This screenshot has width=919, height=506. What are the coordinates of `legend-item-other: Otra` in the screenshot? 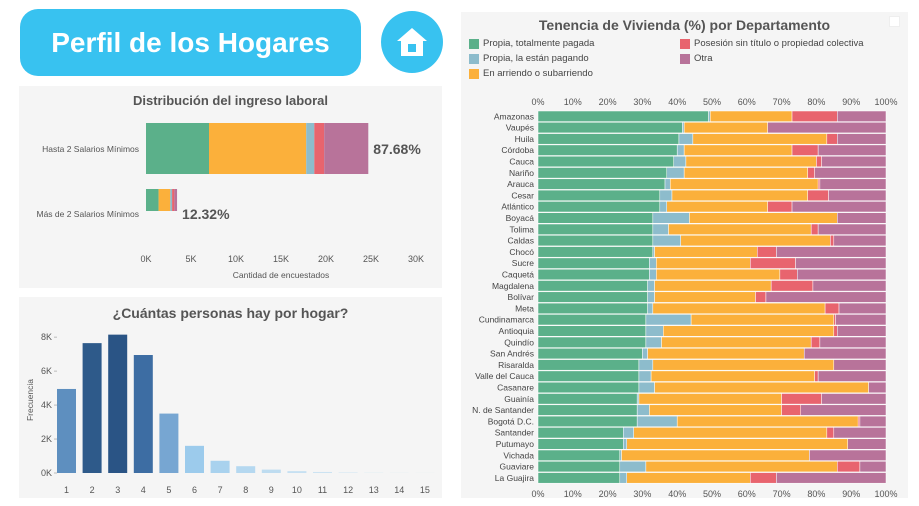 It's located at (696, 58).